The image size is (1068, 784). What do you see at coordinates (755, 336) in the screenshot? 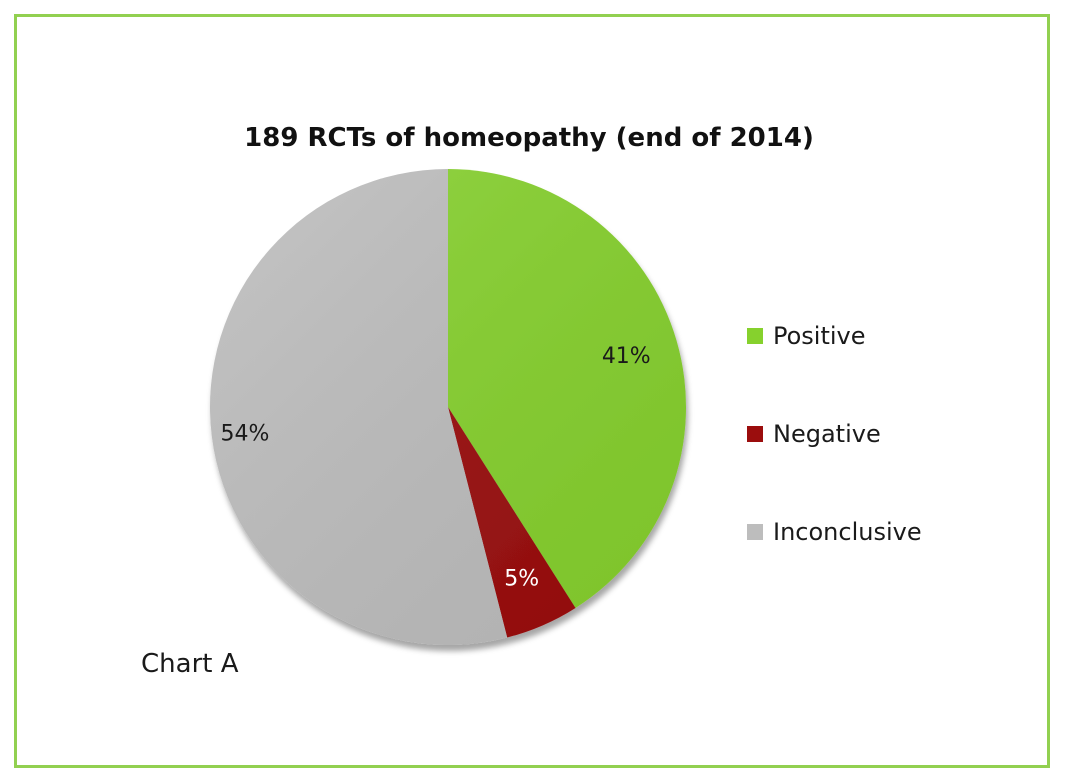
I see `legend-swatch-positive` at bounding box center [755, 336].